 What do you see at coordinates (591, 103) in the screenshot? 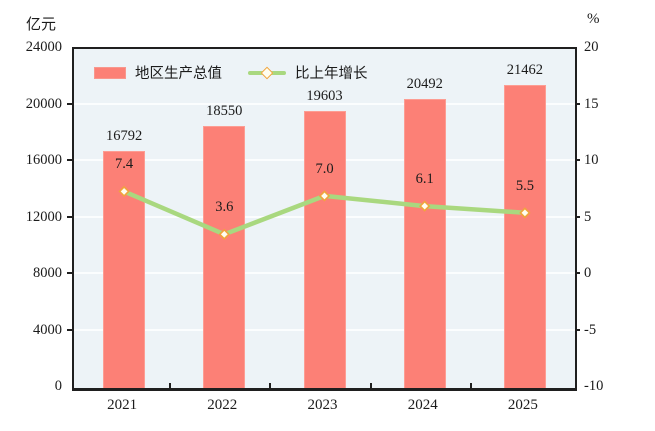
I see `right-axis-tick-label: 15` at bounding box center [591, 103].